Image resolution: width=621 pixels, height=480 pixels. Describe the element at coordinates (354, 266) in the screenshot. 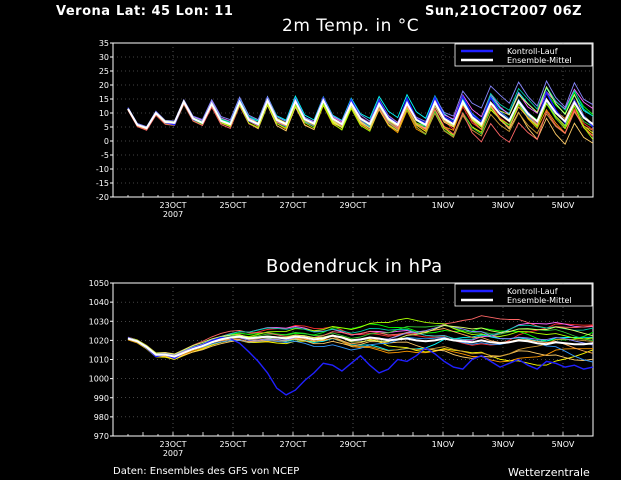

I see `pressure-chart-title: Bodendruck in hPa` at that location.